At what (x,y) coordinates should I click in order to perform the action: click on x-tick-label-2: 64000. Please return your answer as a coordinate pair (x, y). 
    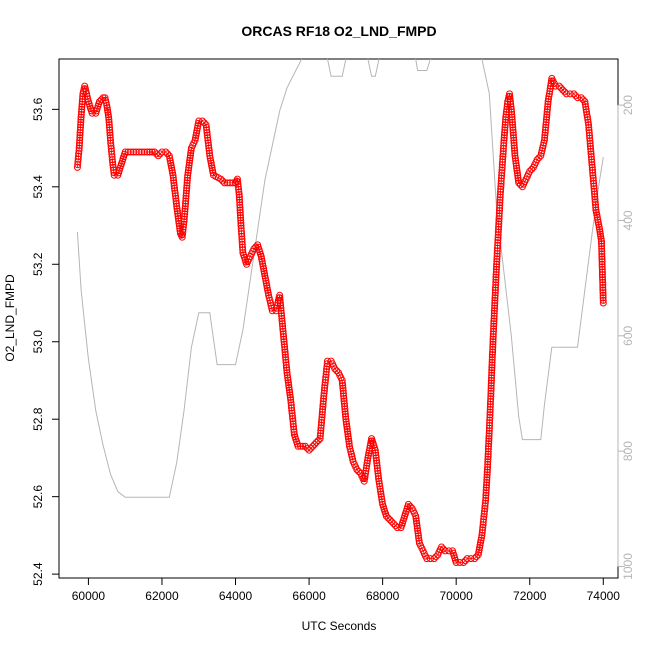
    Looking at the image, I should click on (236, 596).